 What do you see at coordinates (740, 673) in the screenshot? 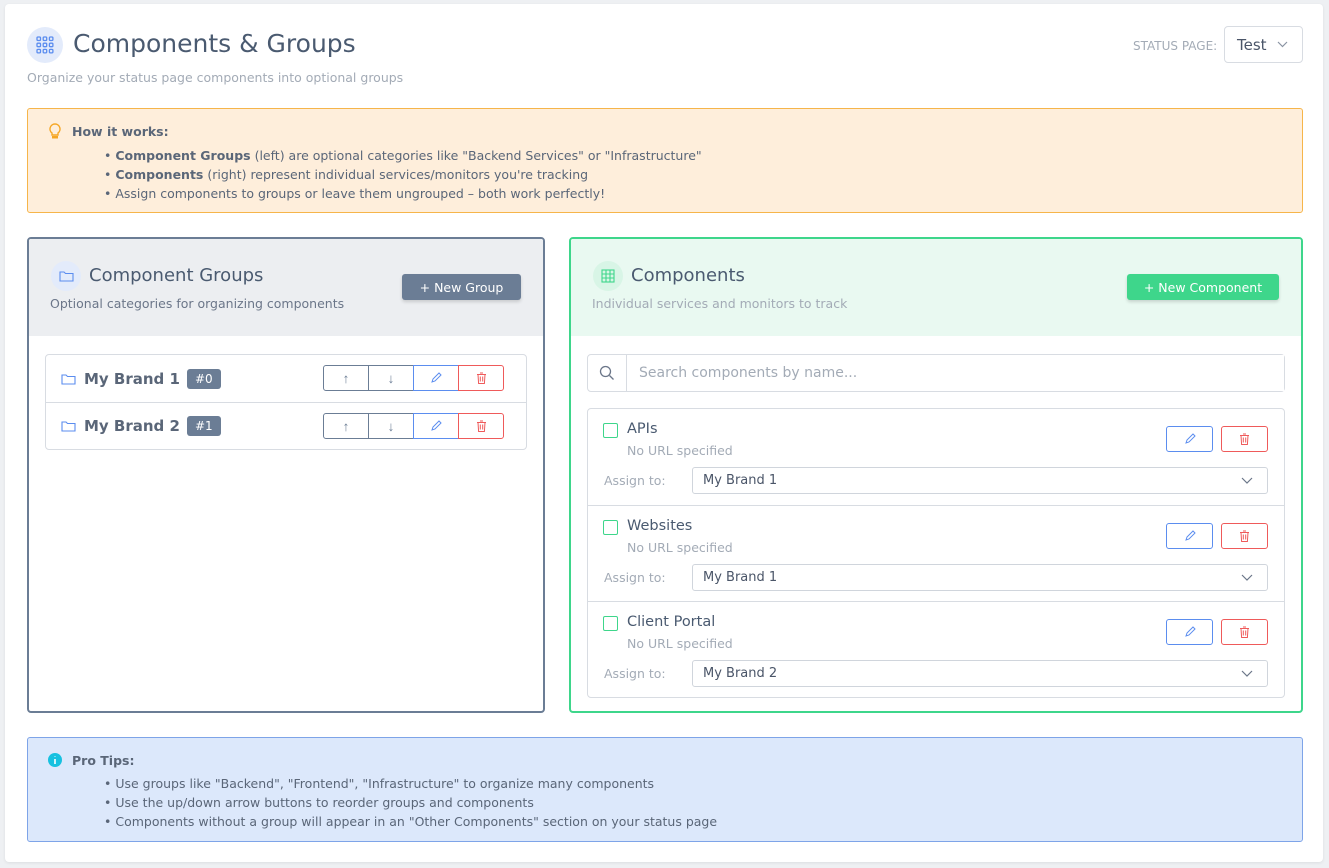
I see `assign-value: My Brand 2` at bounding box center [740, 673].